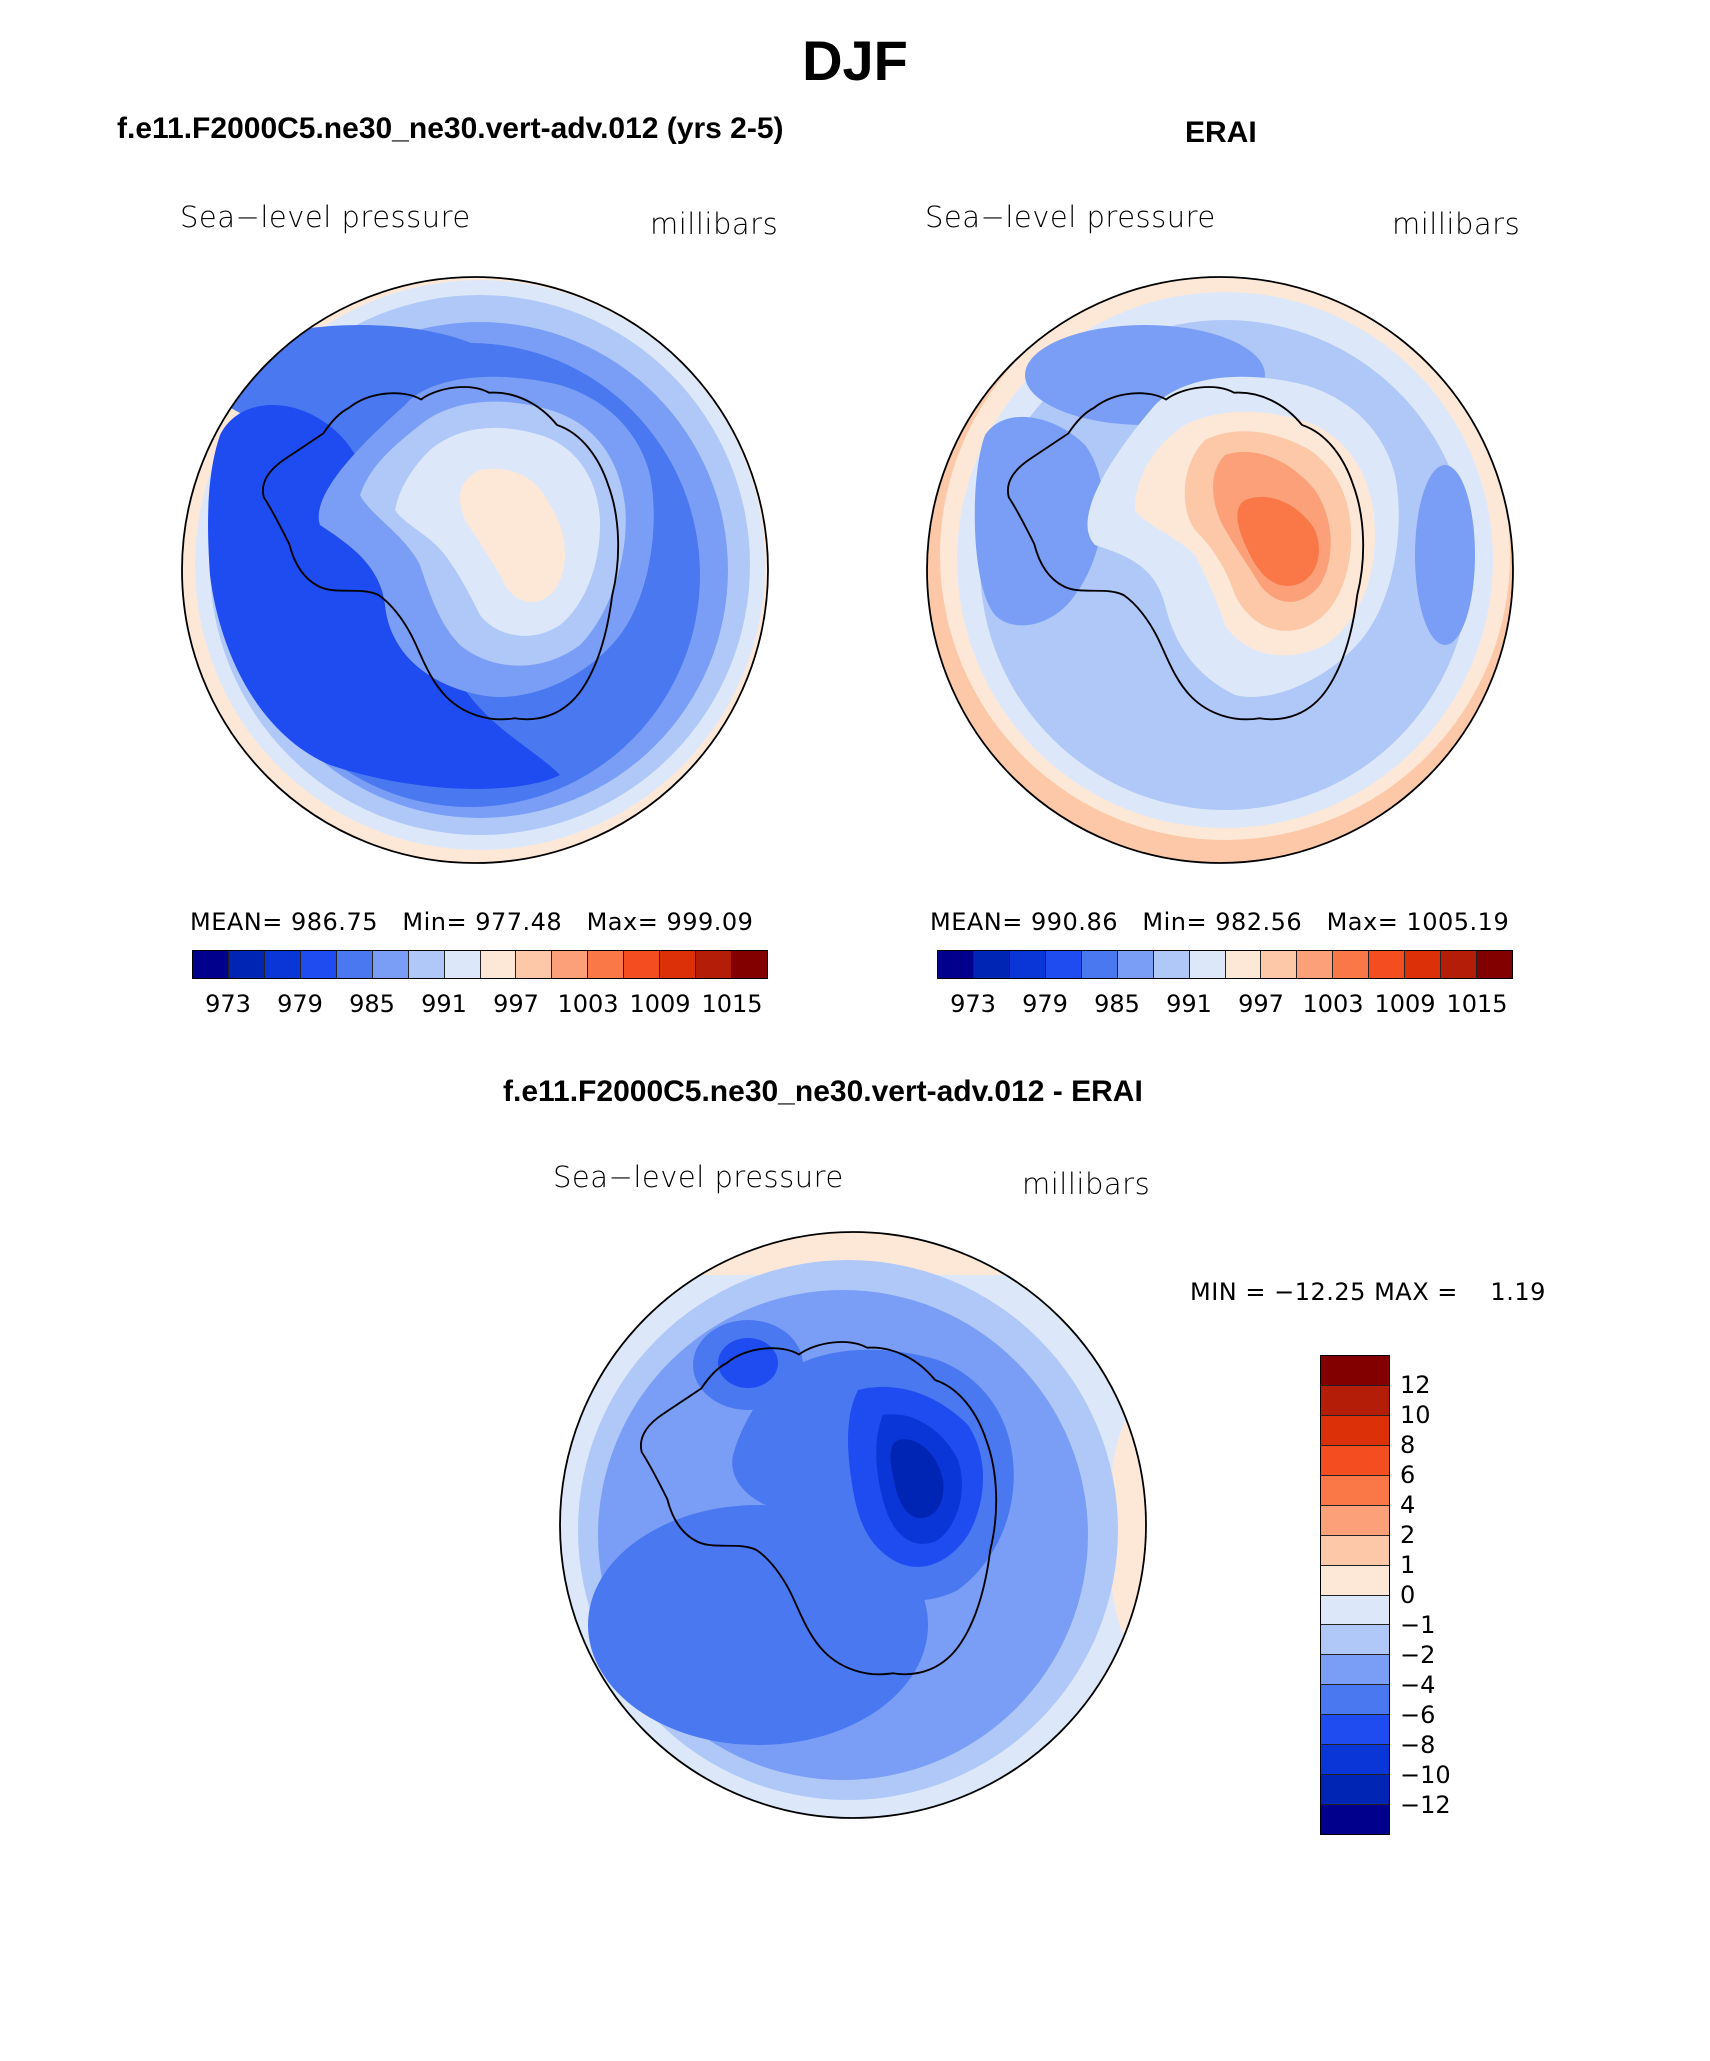  I want to click on erai-low-ross, so click(1039, 521).